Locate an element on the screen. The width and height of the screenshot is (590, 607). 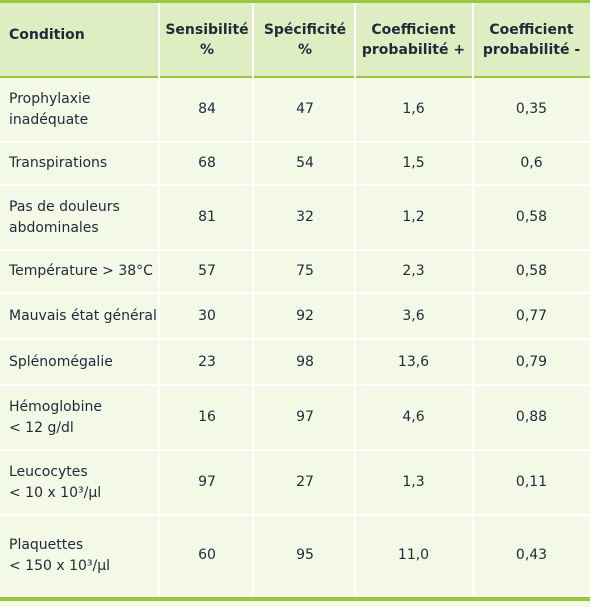
table-row: Prophylaxie inadéquate 84 47 1,6 0,35 is located at coordinates (295, 110).